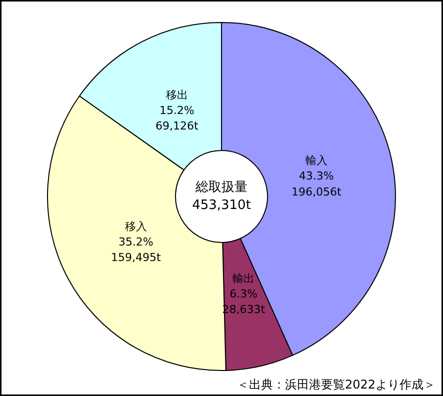 The width and height of the screenshot is (443, 396). What do you see at coordinates (336, 385) in the screenshot?
I see `text: ＜出典：浜田港要覧2022より作成＞` at bounding box center [336, 385].